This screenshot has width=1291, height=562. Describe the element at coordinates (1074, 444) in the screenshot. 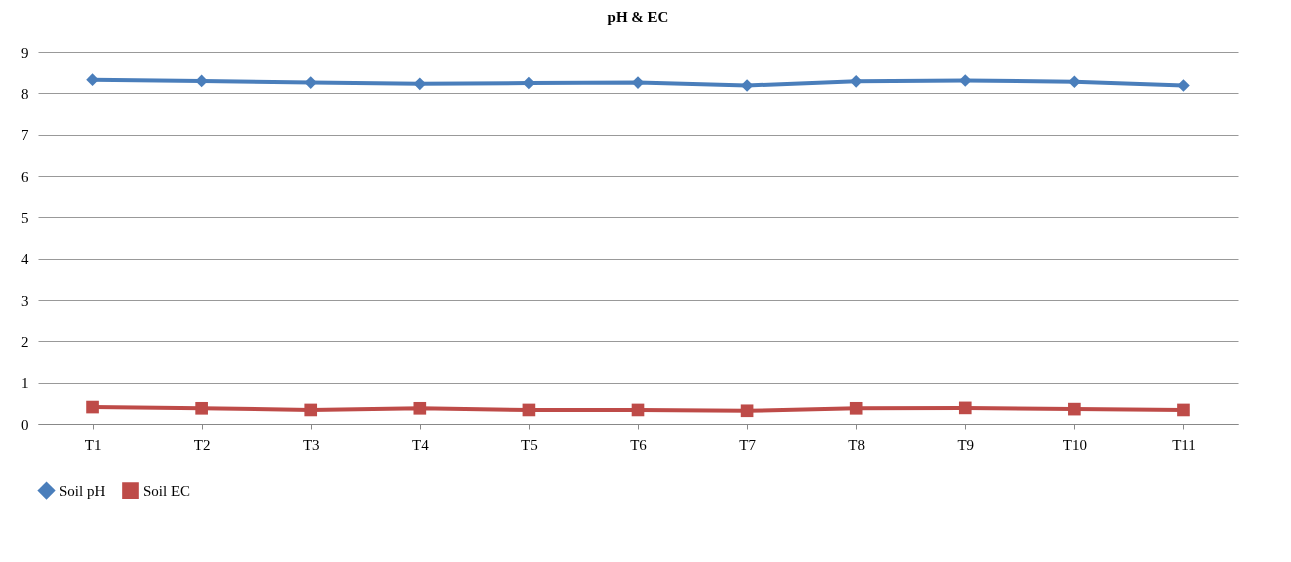

I see `x-tick-label: T10` at that location.